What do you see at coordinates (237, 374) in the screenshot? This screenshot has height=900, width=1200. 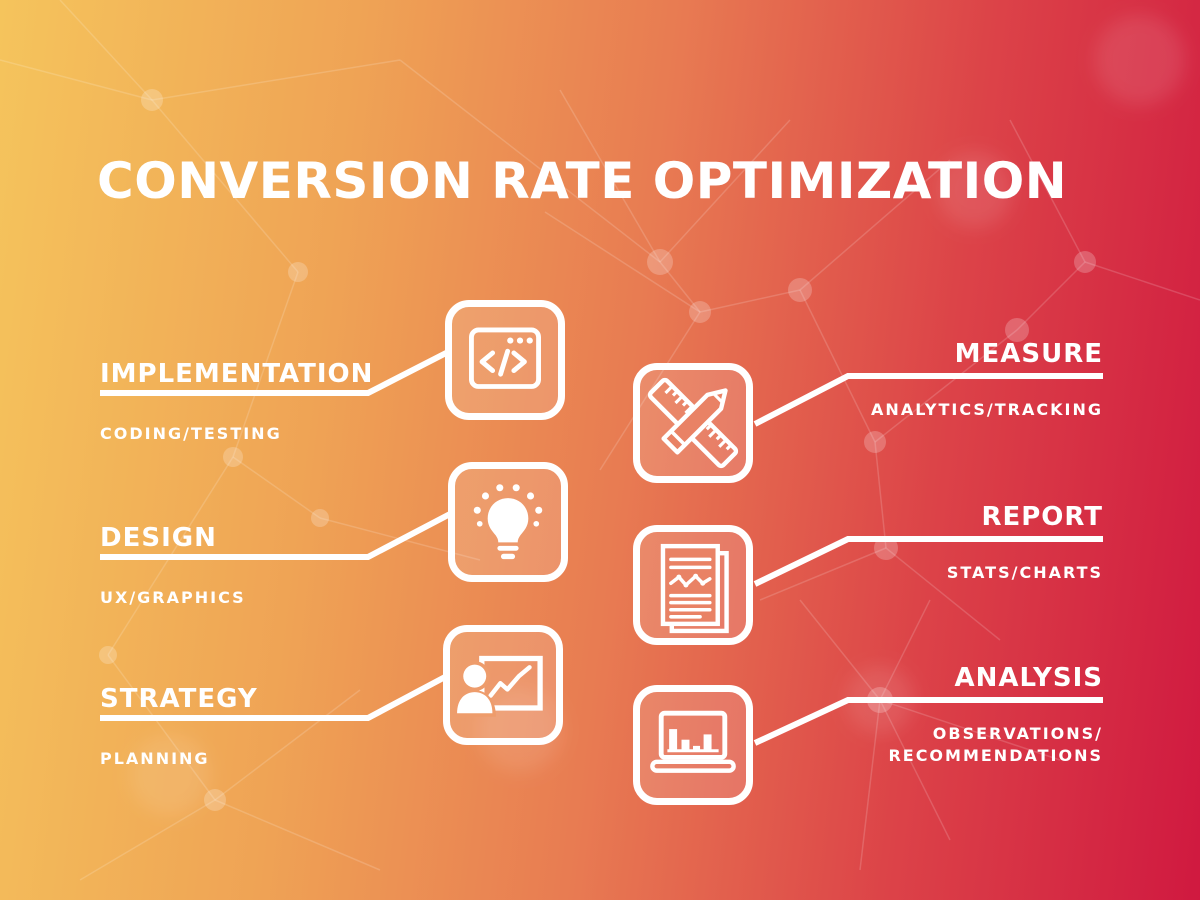 I see `step-label: IMPLEMENTATION` at bounding box center [237, 374].